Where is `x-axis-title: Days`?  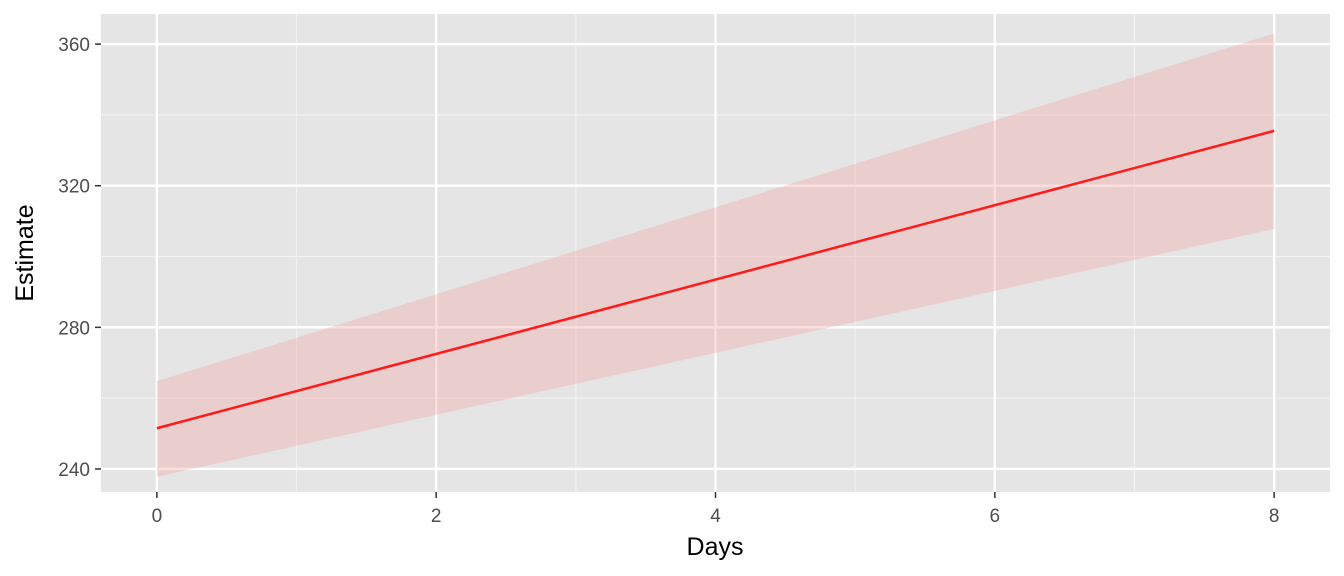 x-axis-title: Days is located at coordinates (715, 547).